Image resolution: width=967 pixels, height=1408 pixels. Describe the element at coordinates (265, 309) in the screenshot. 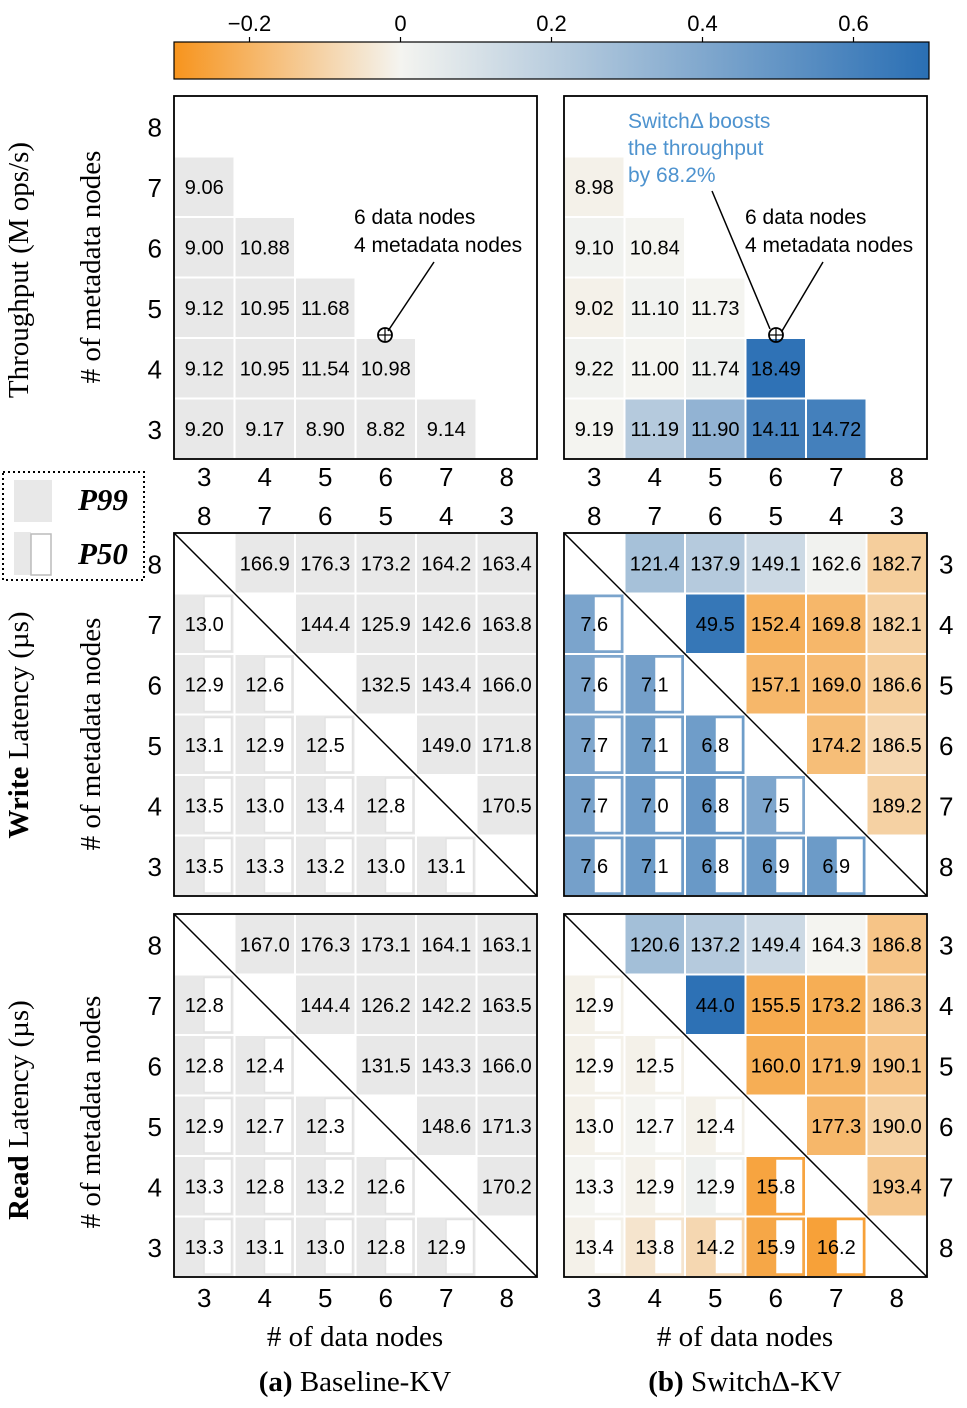

I see `cell-value-label: 10.95` at that location.